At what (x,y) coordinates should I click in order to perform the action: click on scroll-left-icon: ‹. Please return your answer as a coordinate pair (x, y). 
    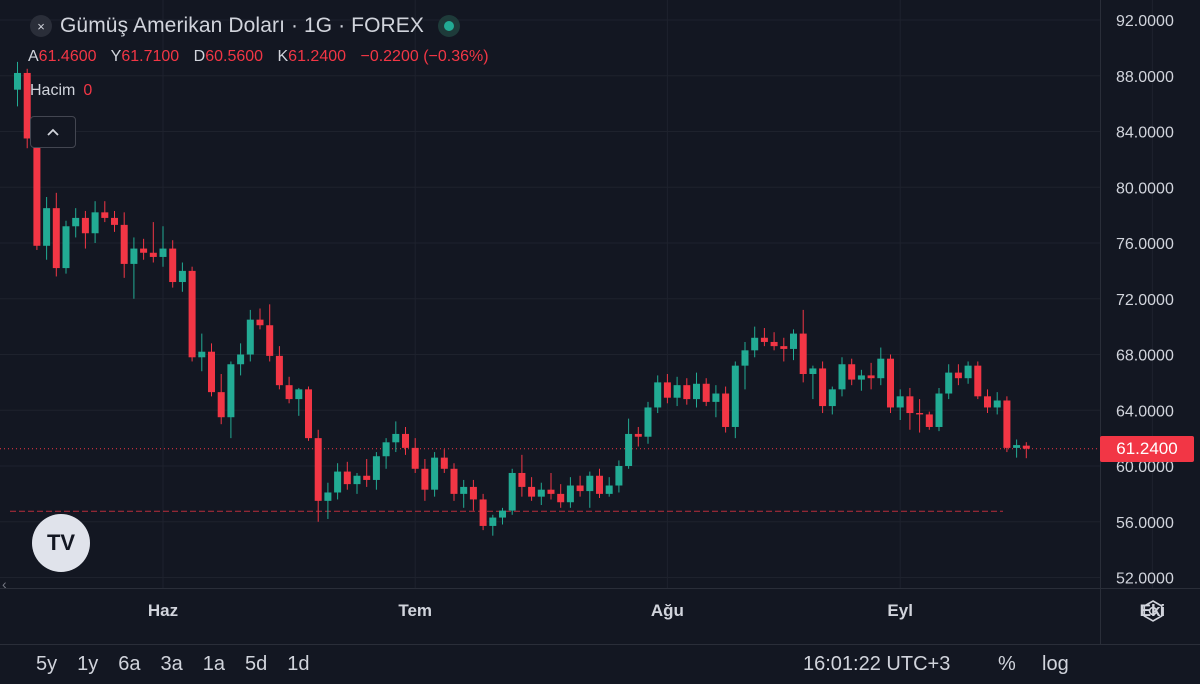
    Looking at the image, I should click on (4, 584).